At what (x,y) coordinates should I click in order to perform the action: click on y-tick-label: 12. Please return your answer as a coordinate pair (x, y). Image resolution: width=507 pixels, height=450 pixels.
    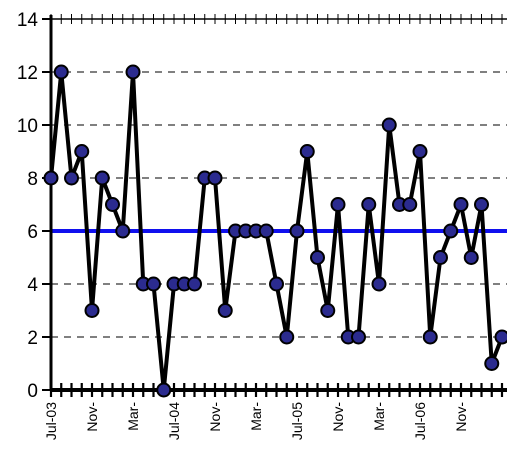
    Looking at the image, I should click on (27, 73).